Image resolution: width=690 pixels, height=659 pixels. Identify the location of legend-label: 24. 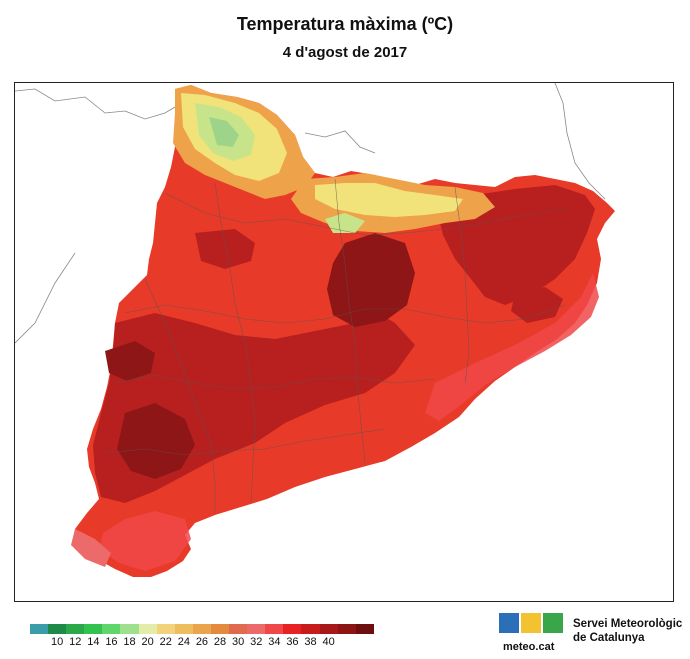
(183, 642).